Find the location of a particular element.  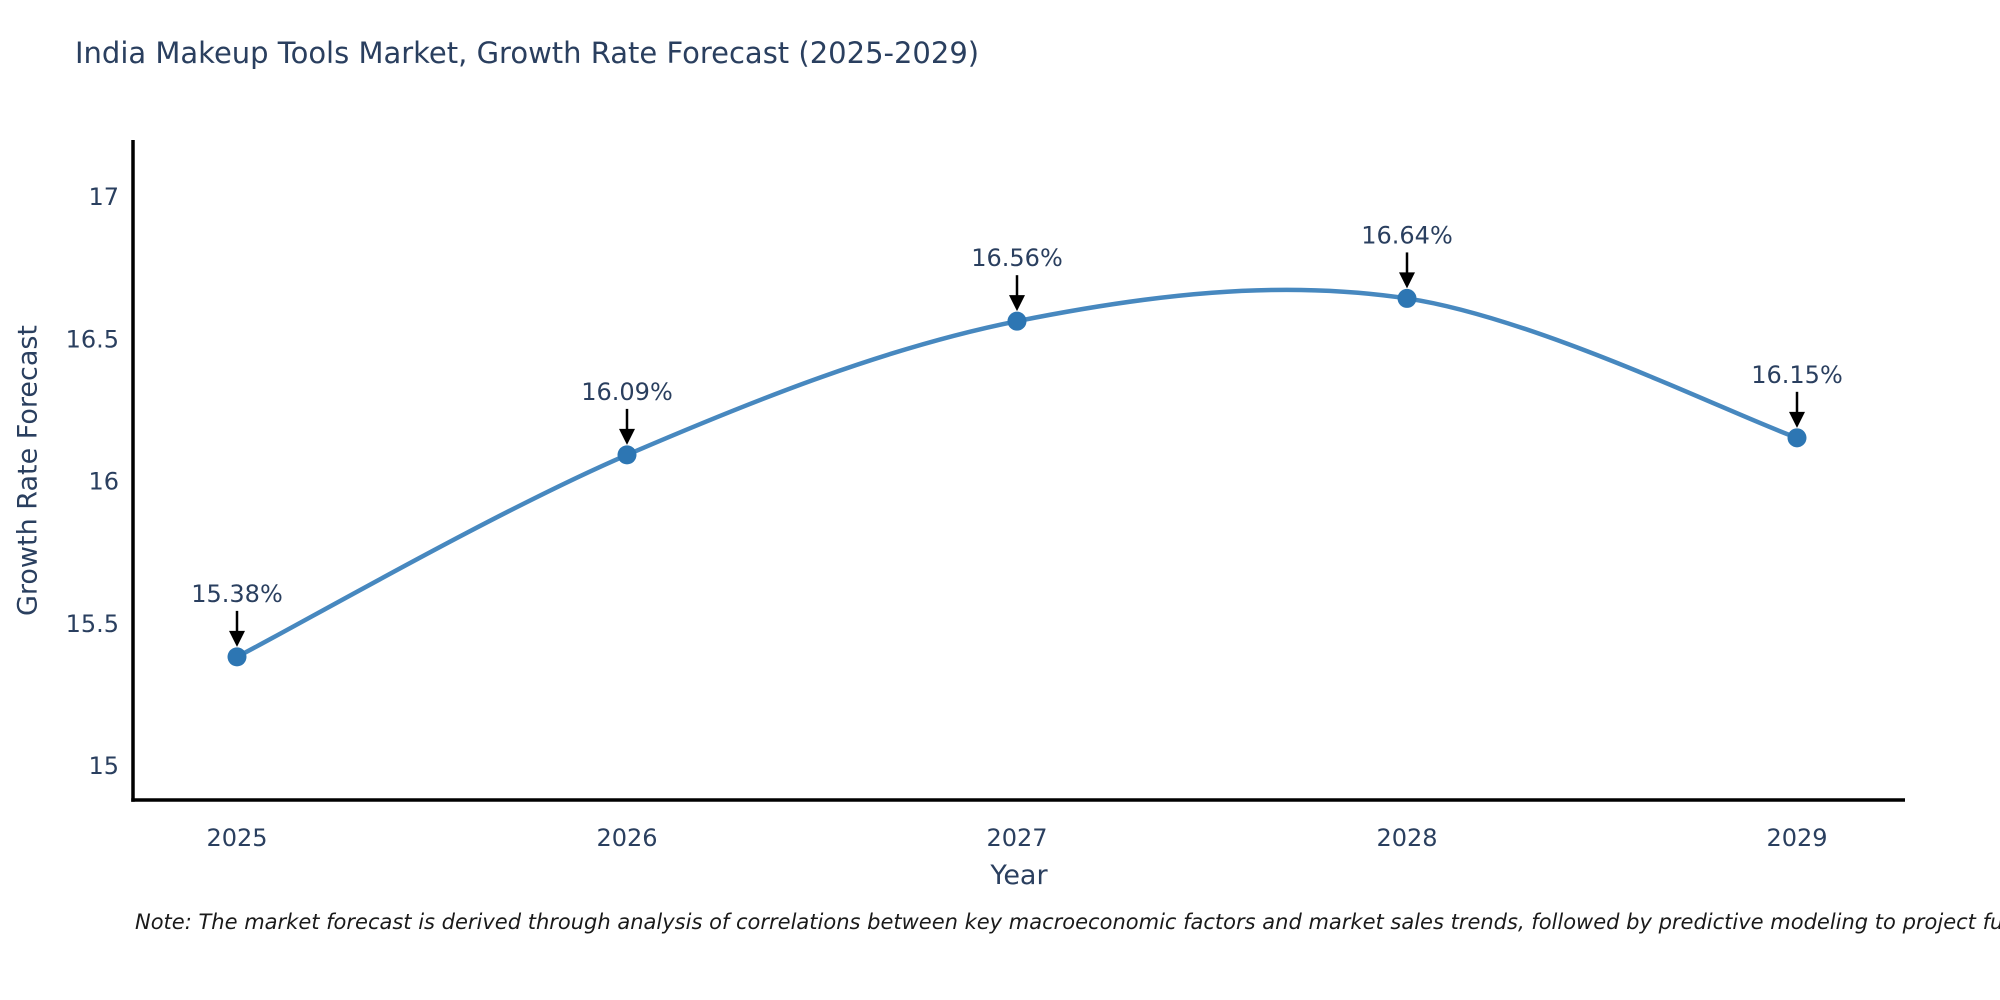

data-point-label: 16.15% is located at coordinates (1797, 375).